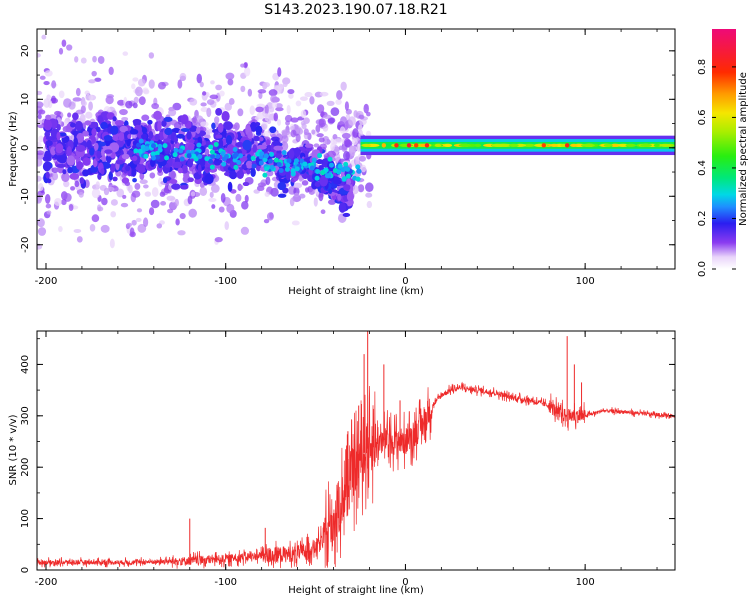 The height and width of the screenshot is (600, 750). What do you see at coordinates (25, 415) in the screenshot?
I see `y-tick-label: 300` at bounding box center [25, 415].